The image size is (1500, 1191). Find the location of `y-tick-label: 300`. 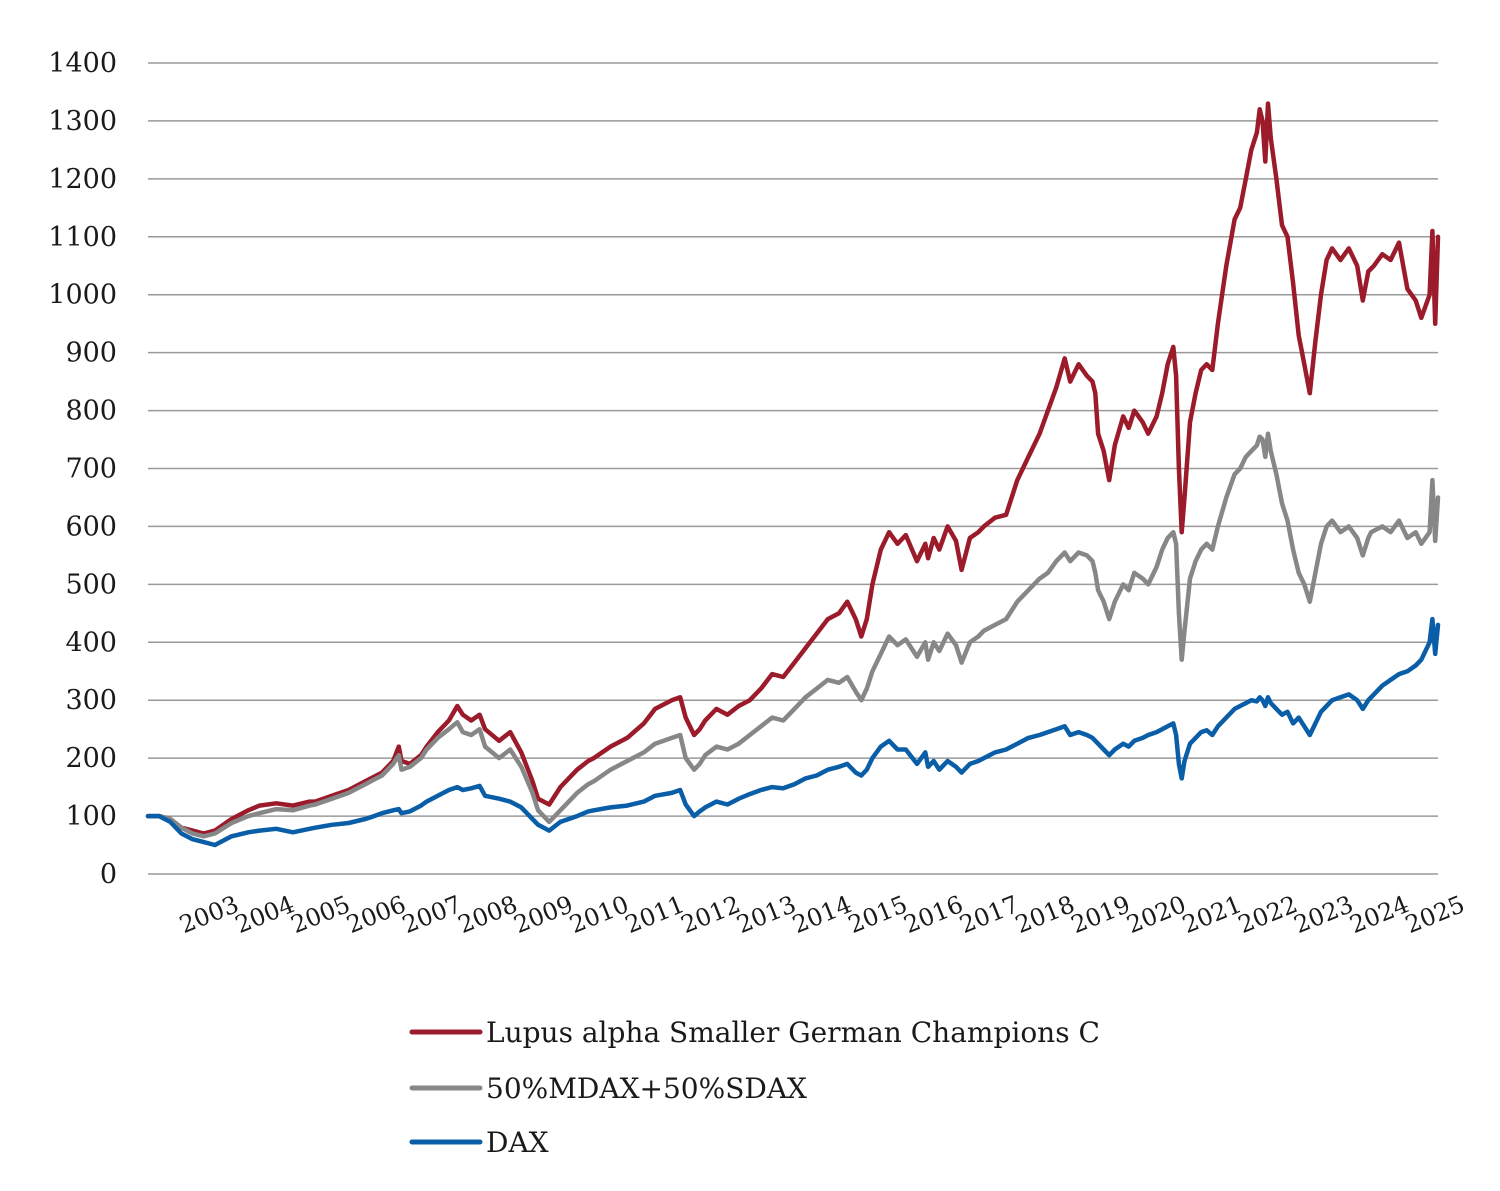

y-tick-label: 300 is located at coordinates (91, 700).